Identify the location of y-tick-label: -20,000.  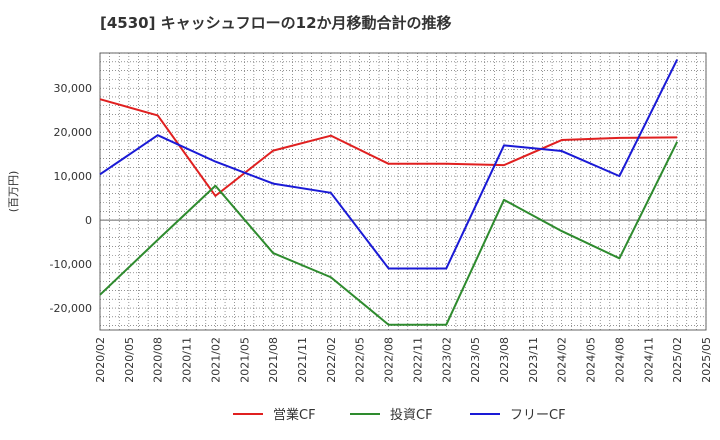
(71, 308).